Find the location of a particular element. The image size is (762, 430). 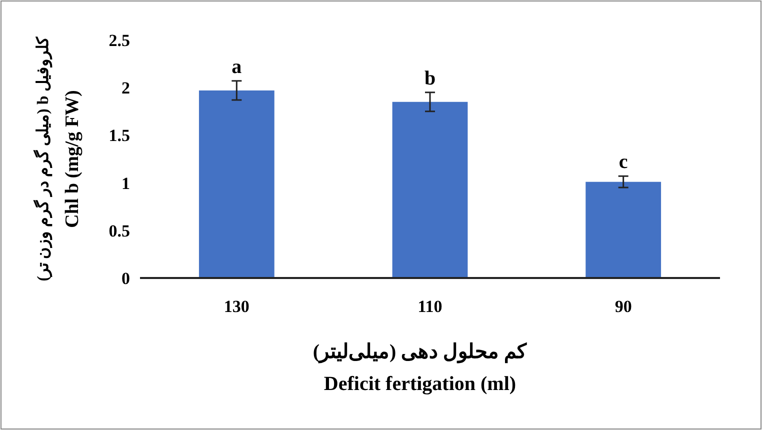

annotation: a is located at coordinates (237, 67).